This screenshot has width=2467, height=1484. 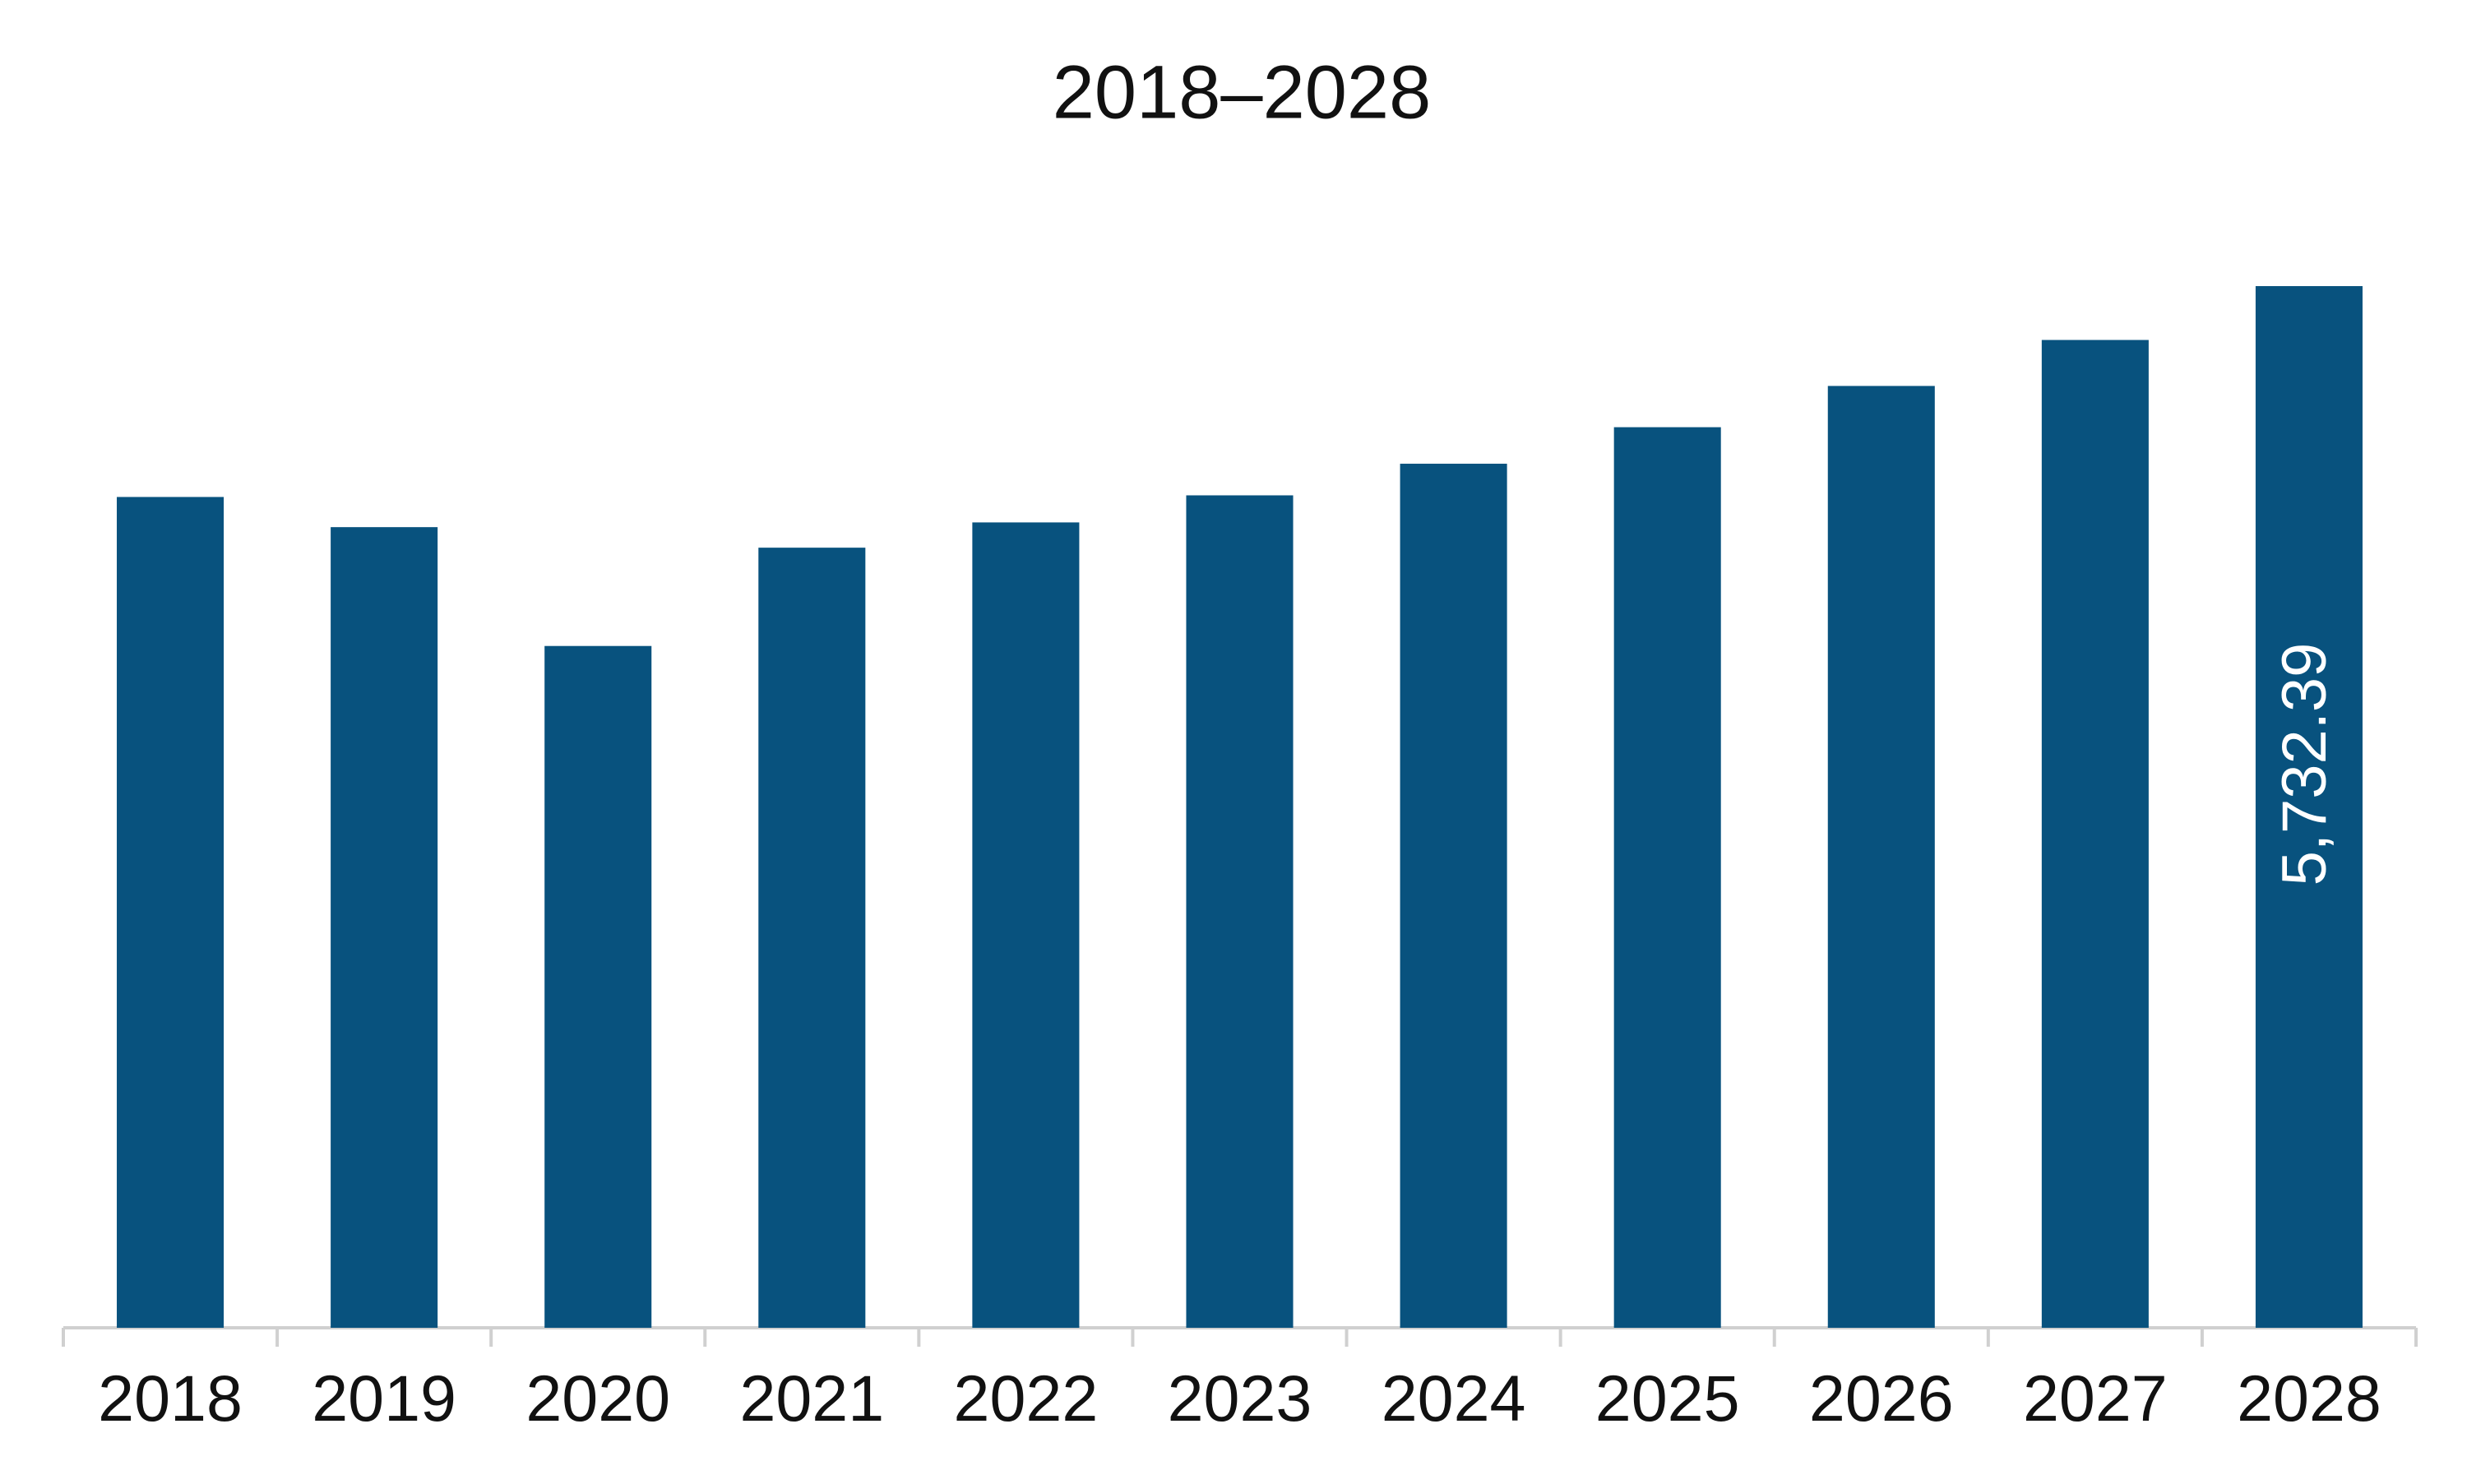 I want to click on x-tick-label: 2020, so click(x=598, y=1398).